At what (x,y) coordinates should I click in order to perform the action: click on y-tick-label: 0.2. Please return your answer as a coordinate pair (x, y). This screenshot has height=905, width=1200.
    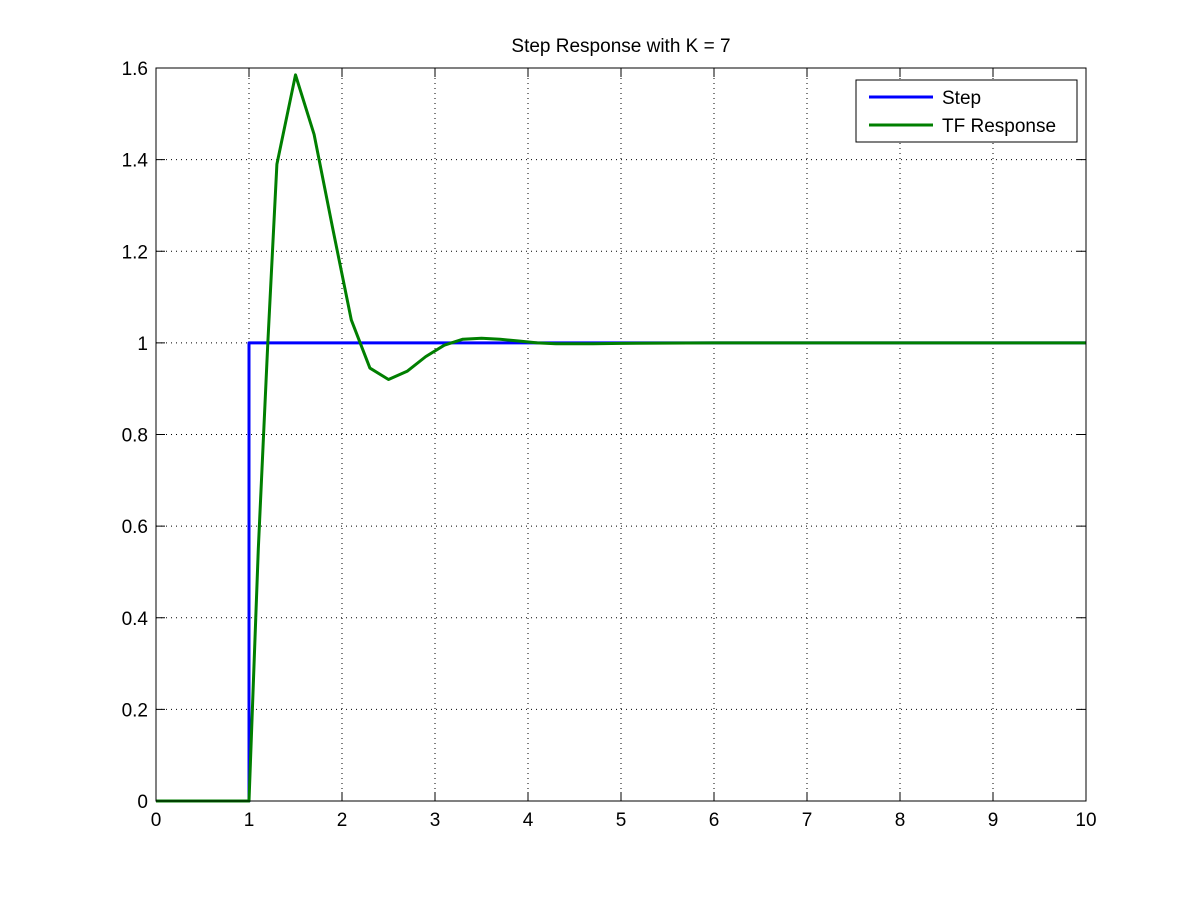
    Looking at the image, I should click on (135, 710).